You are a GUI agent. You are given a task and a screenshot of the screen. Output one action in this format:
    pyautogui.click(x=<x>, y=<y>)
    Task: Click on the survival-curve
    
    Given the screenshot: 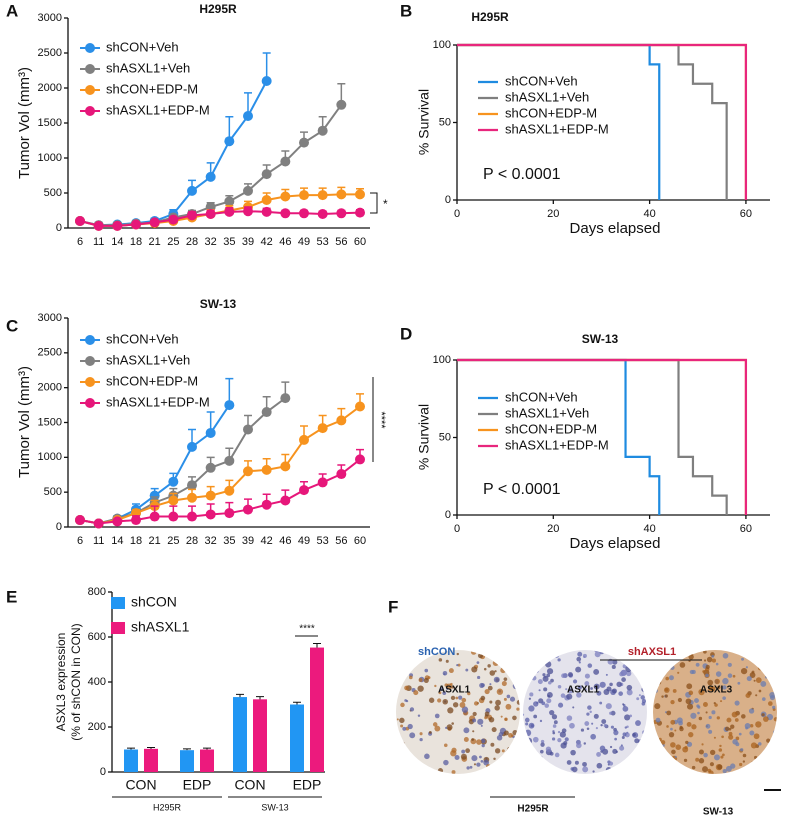 What is the action you would take?
    pyautogui.click(x=602, y=121)
    